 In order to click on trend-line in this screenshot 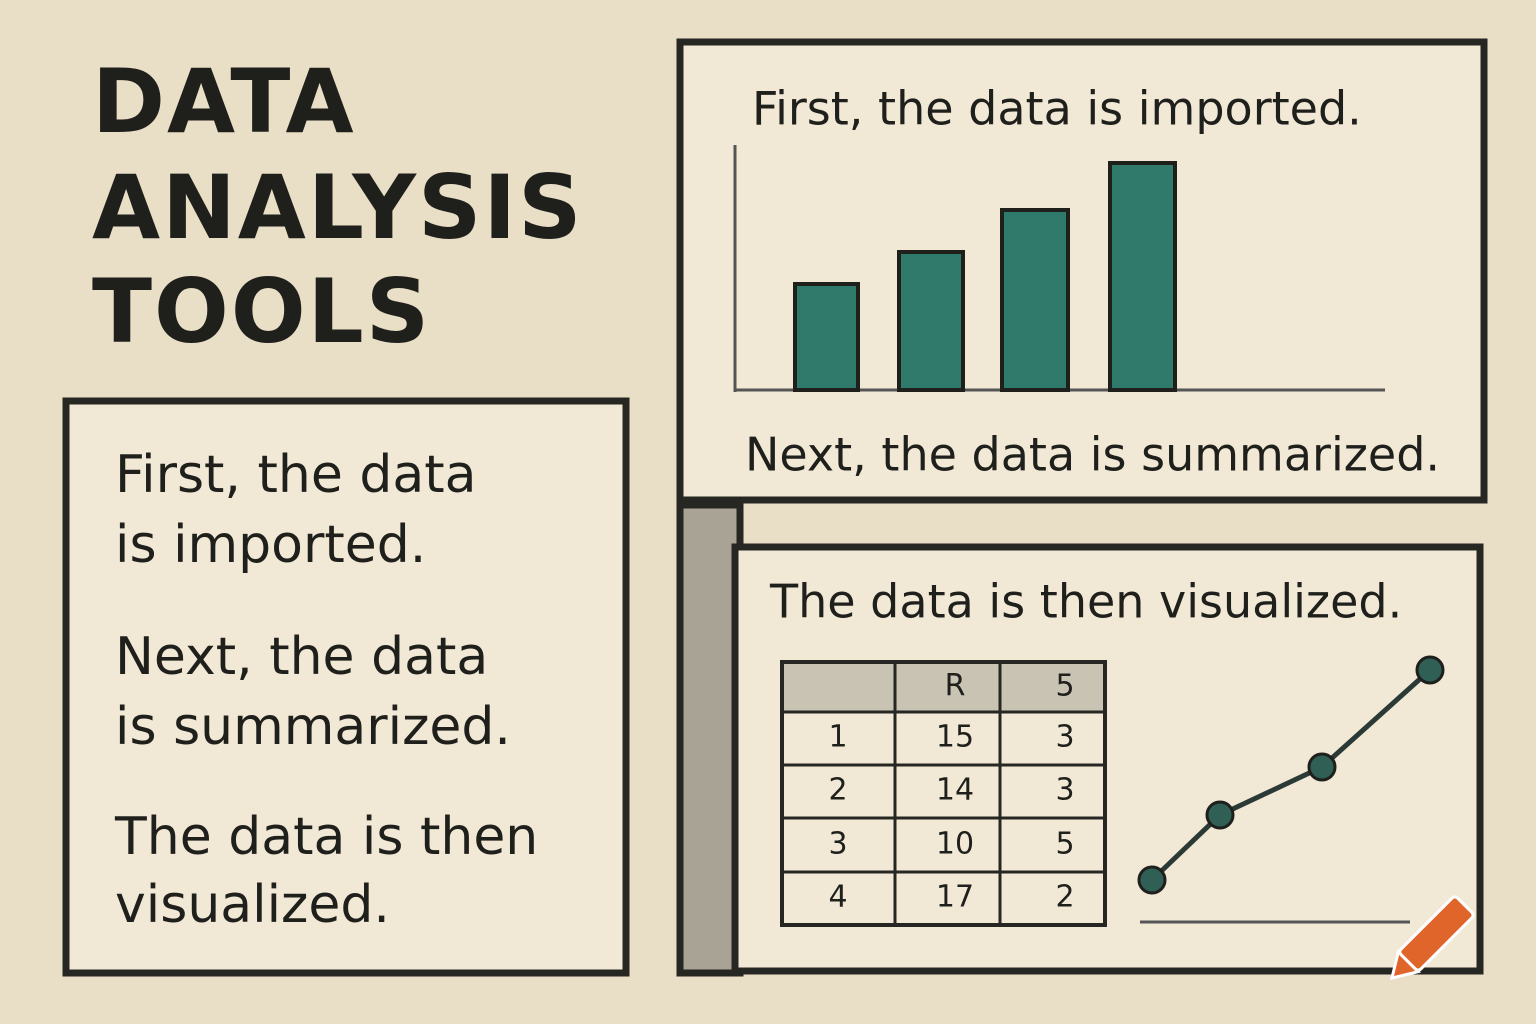, I will do `click(1291, 775)`.